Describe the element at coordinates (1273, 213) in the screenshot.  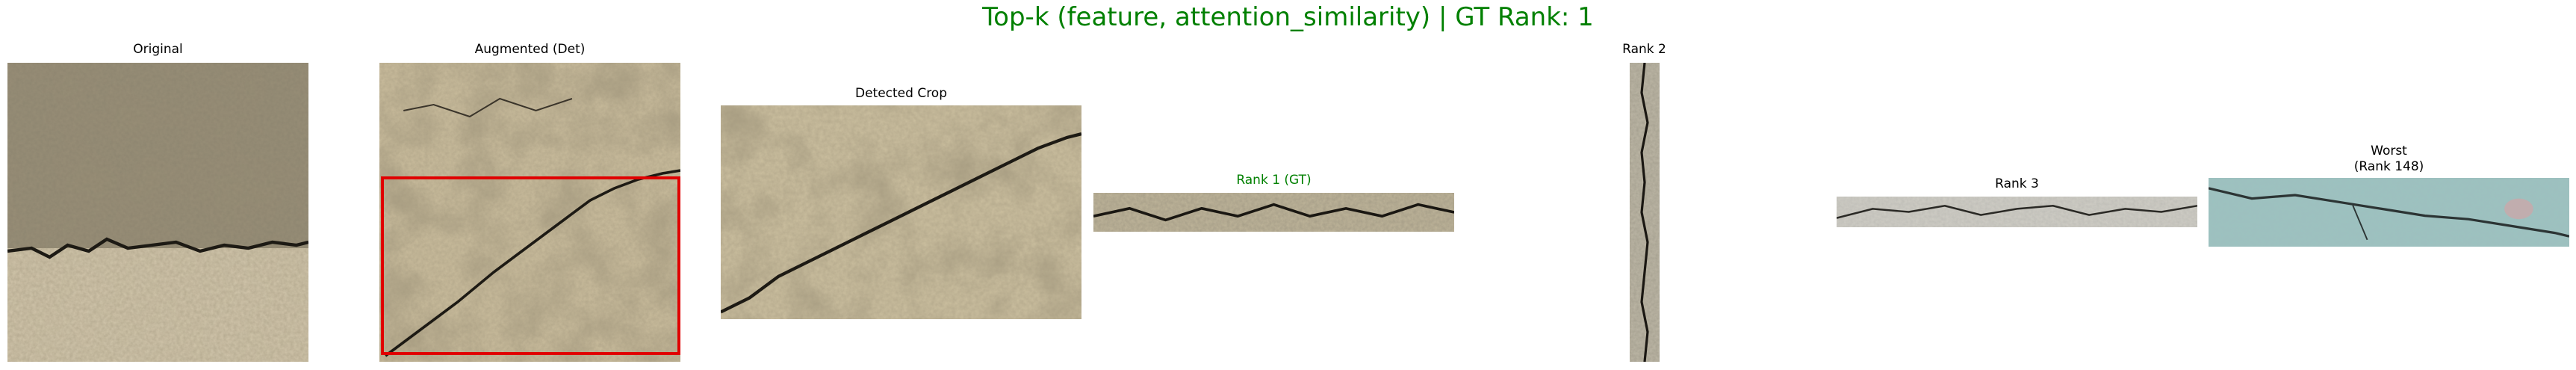
I see `rank1-image` at that location.